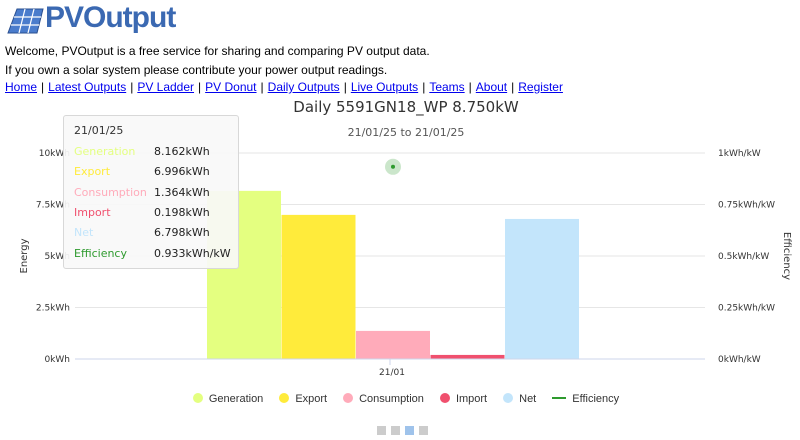  Describe the element at coordinates (192, 253) in the screenshot. I see `tooltip-series-value: 0.933kWh/kW` at that location.